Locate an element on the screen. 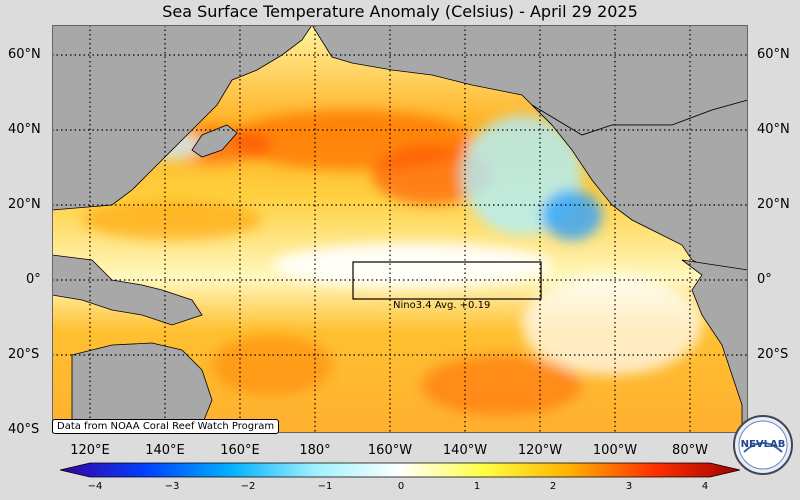 The width and height of the screenshot is (800, 500). colorbar is located at coordinates (400, 470).